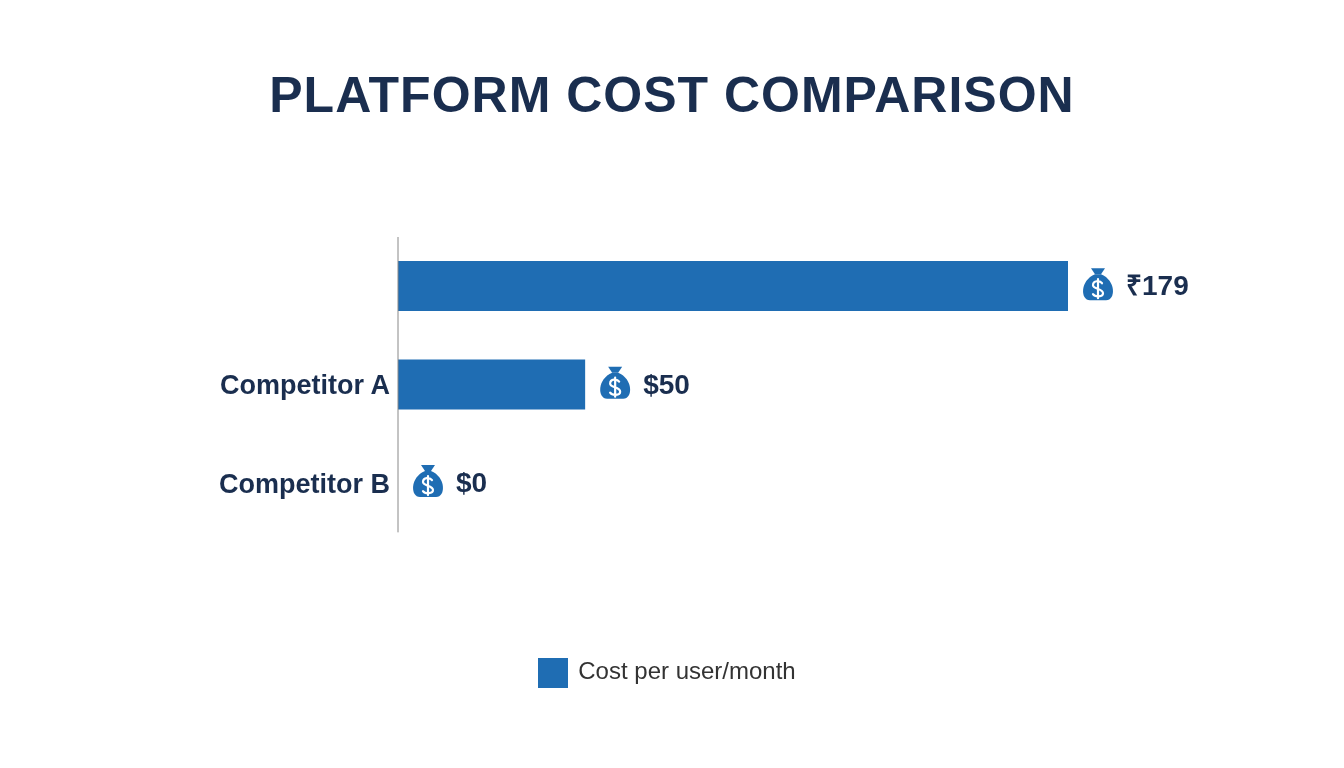 The width and height of the screenshot is (1344, 768). I want to click on data-label: $0, so click(472, 483).